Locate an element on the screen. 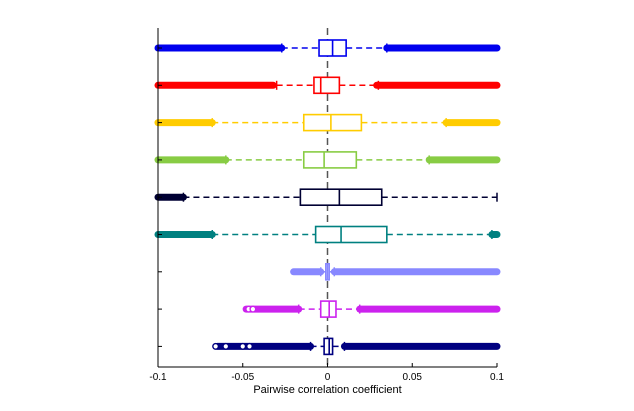 The image size is (634, 411). x-tick-label: 0 is located at coordinates (328, 377).